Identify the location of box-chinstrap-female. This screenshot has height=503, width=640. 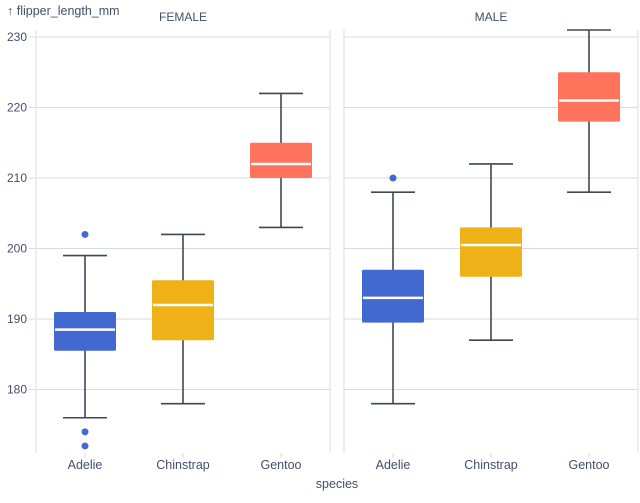
(183, 319).